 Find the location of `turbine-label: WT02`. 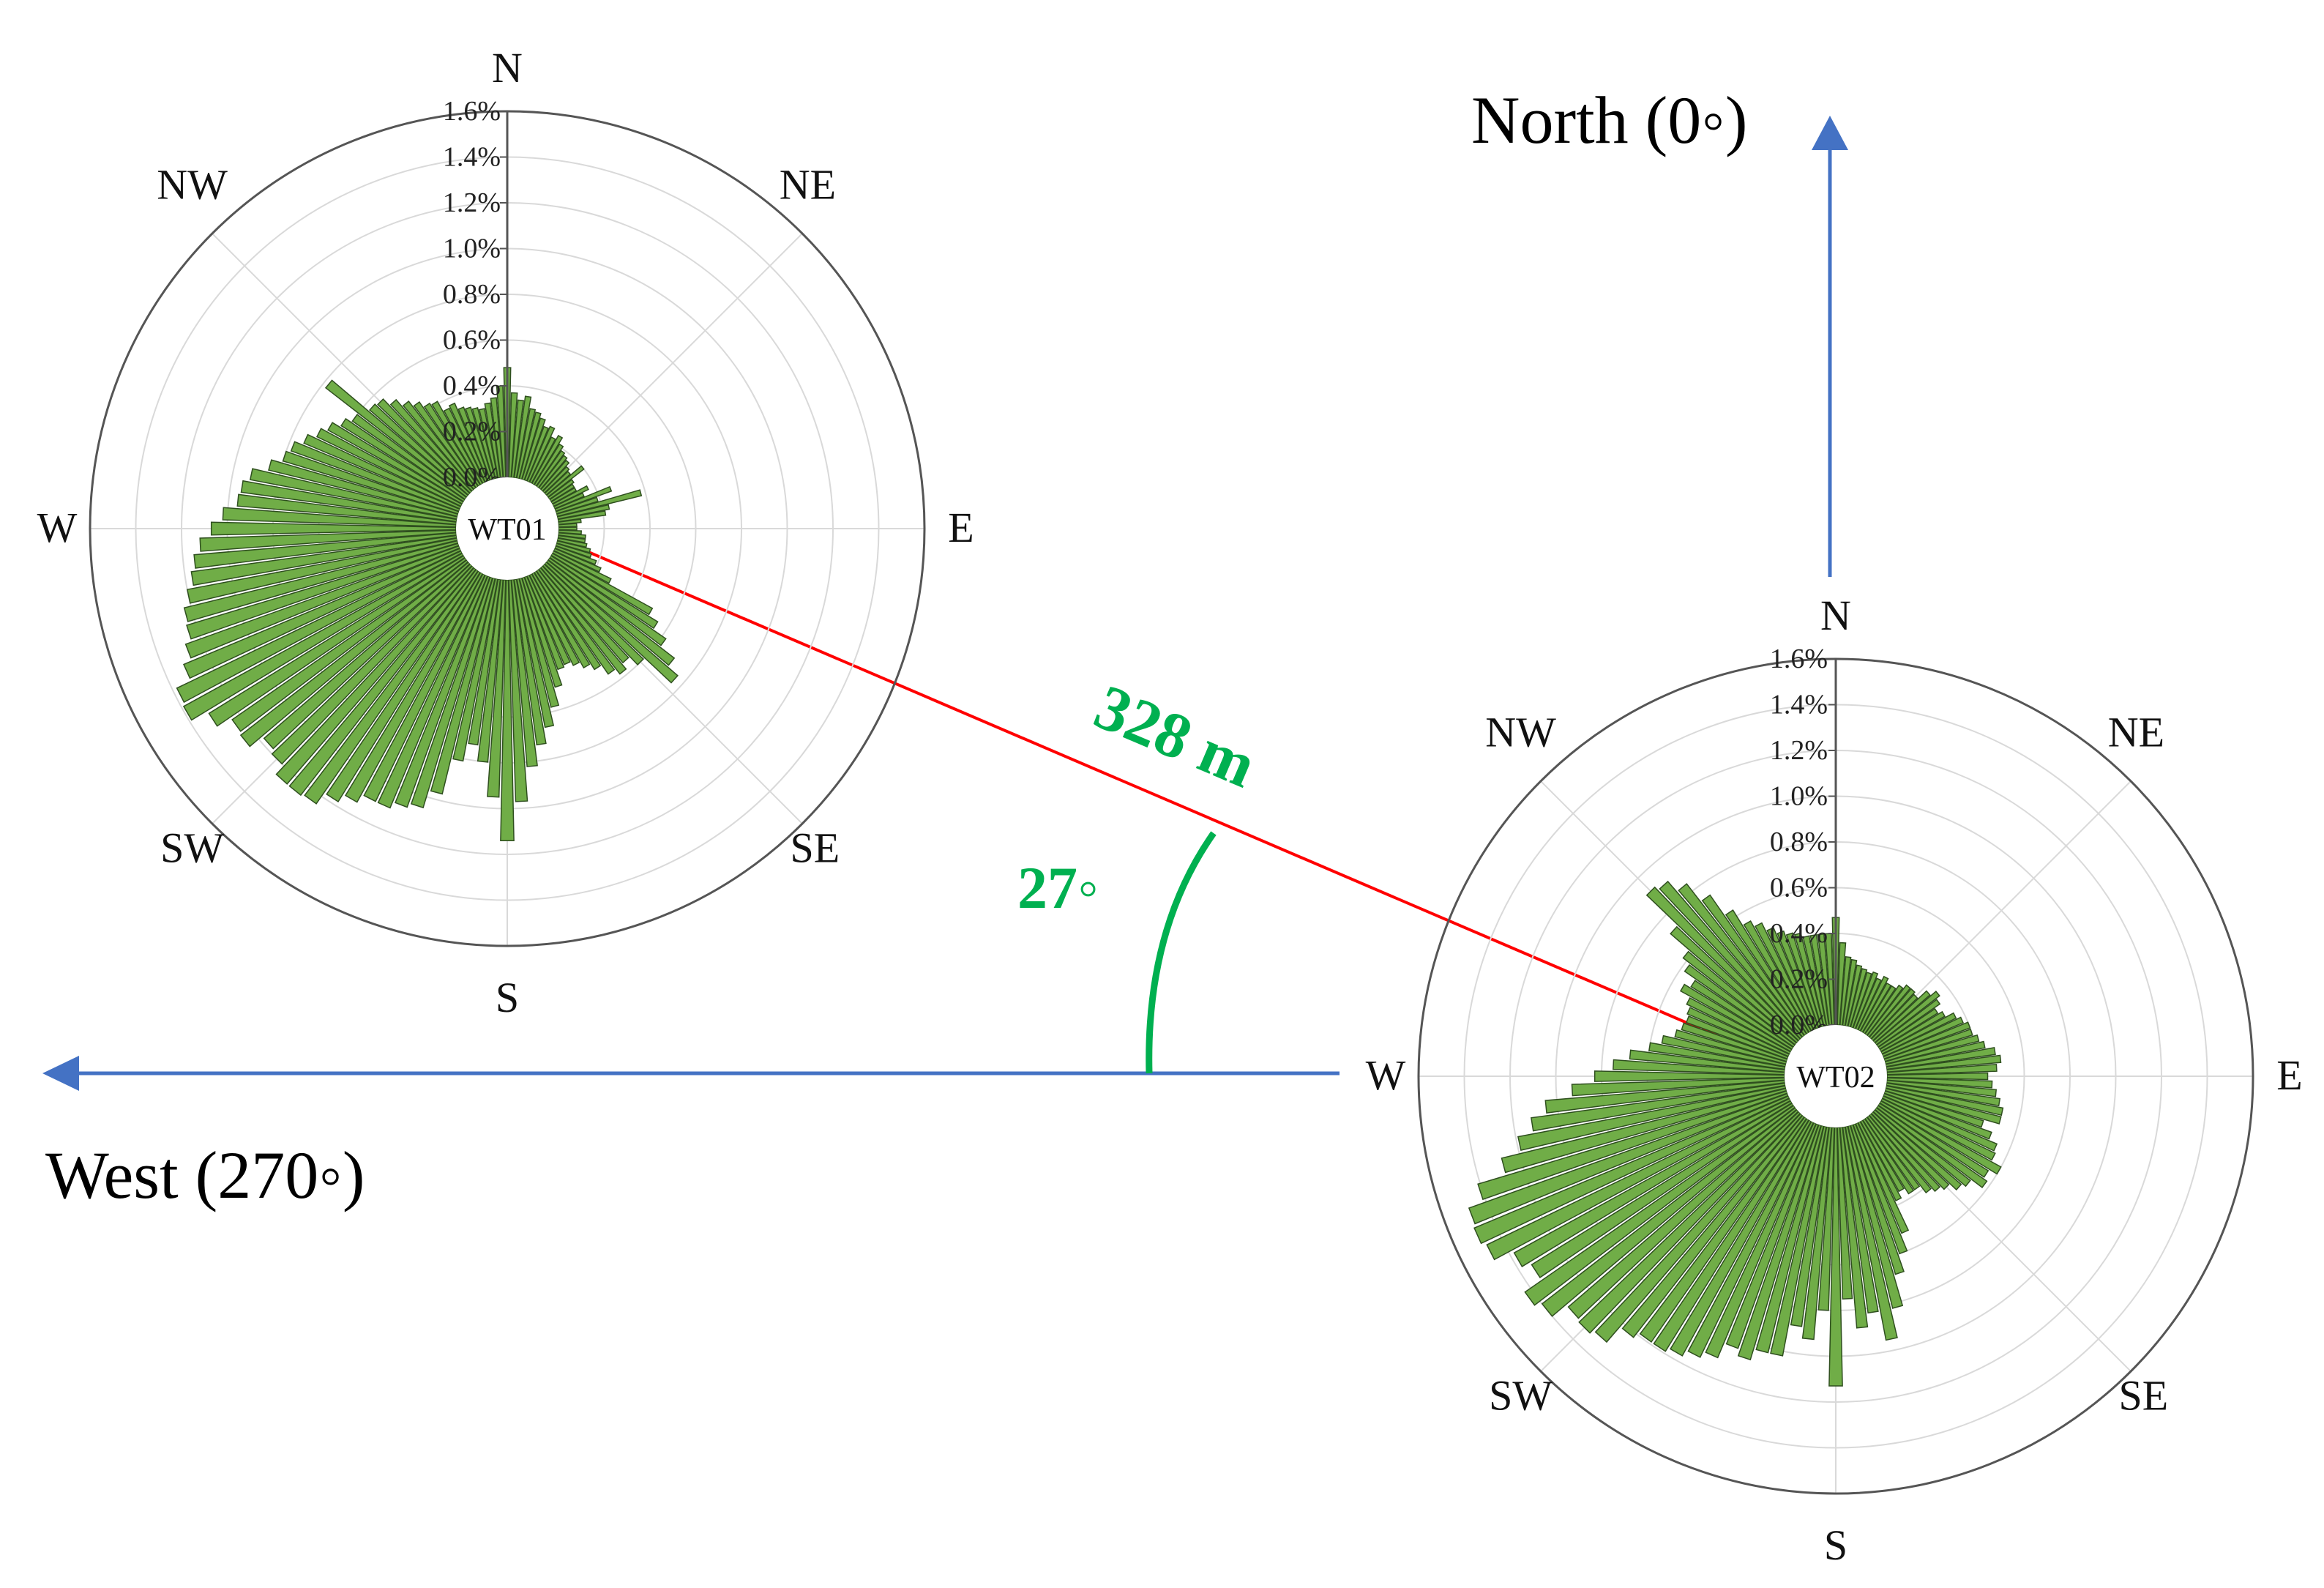

turbine-label: WT02 is located at coordinates (1835, 1078).